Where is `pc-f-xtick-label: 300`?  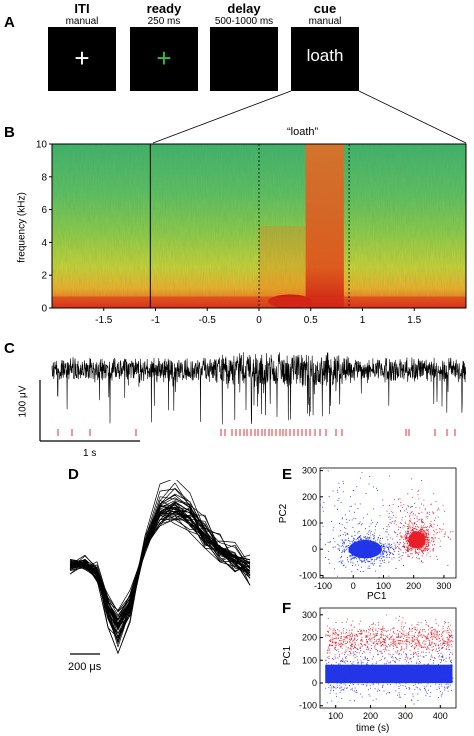 pc-f-xtick-label: 300 is located at coordinates (405, 716).